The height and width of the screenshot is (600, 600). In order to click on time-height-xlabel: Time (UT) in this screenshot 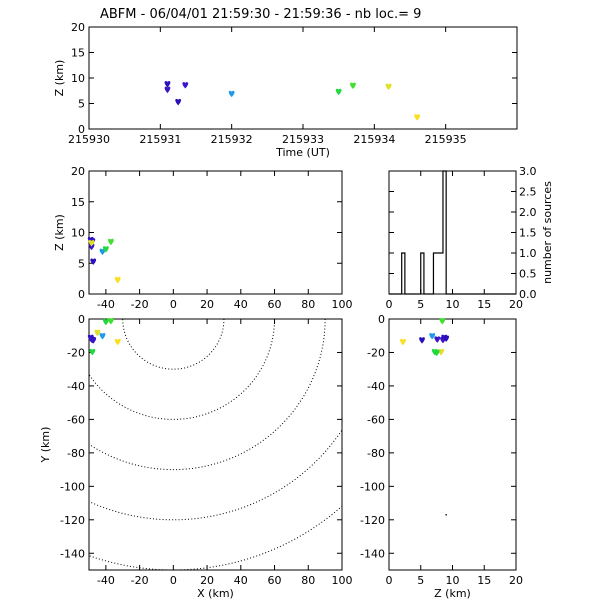, I will do `click(302, 152)`.